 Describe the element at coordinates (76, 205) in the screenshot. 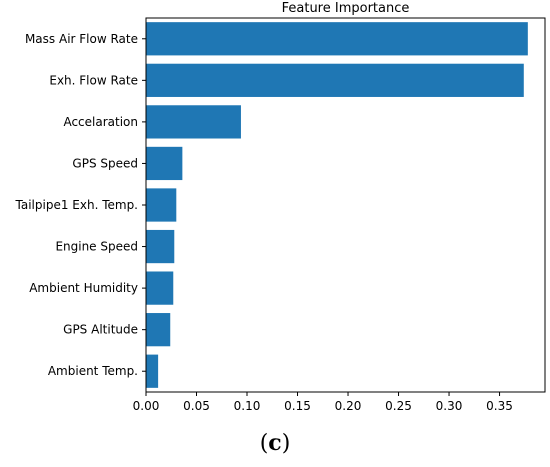

I see `y-tick-label: Tailpipe1 Exh. Temp.` at that location.